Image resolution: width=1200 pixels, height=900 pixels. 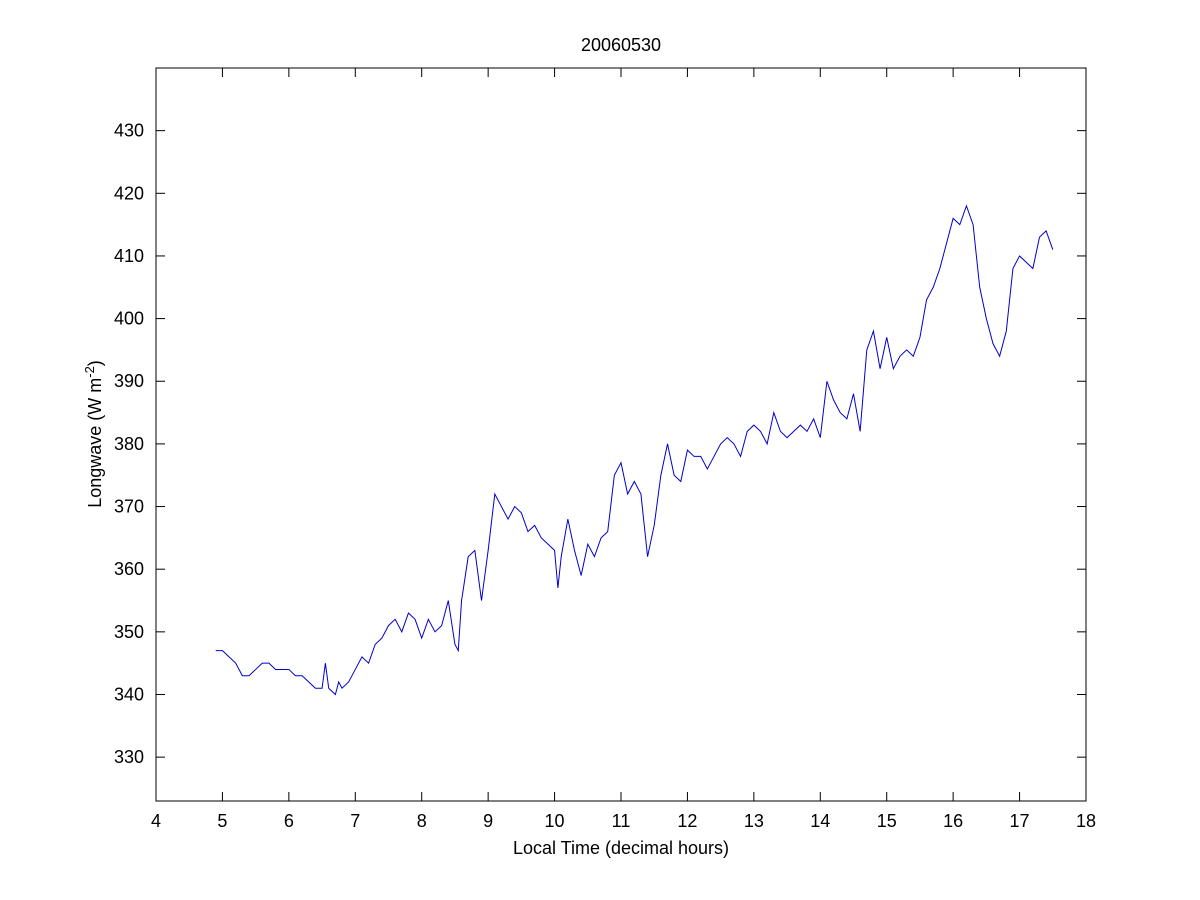 I want to click on y-tick-label: 340, so click(x=129, y=694).